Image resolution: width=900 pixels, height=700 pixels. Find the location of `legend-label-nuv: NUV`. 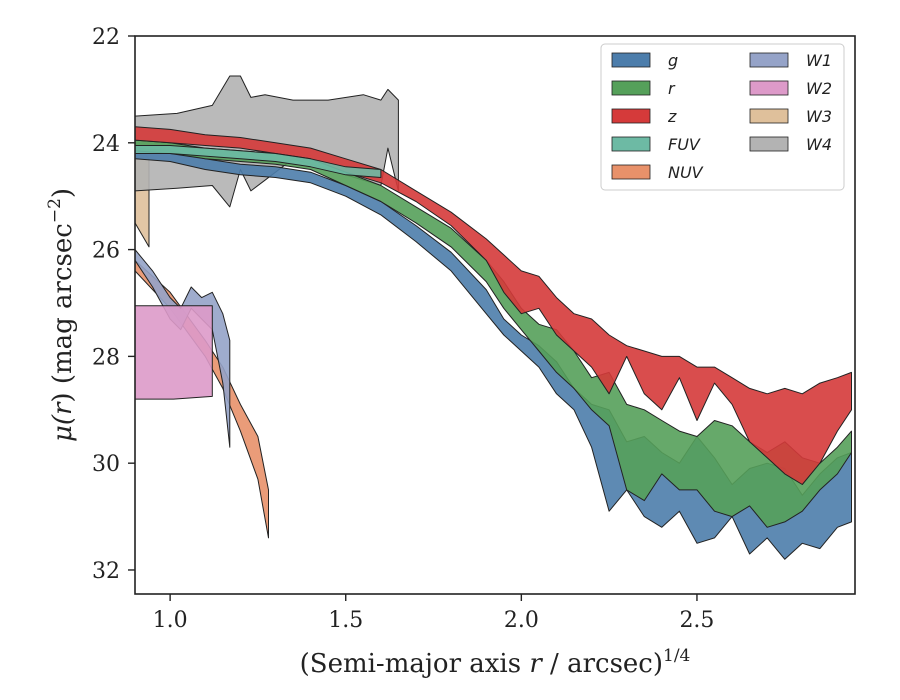

legend-label-nuv: NUV is located at coordinates (686, 172).